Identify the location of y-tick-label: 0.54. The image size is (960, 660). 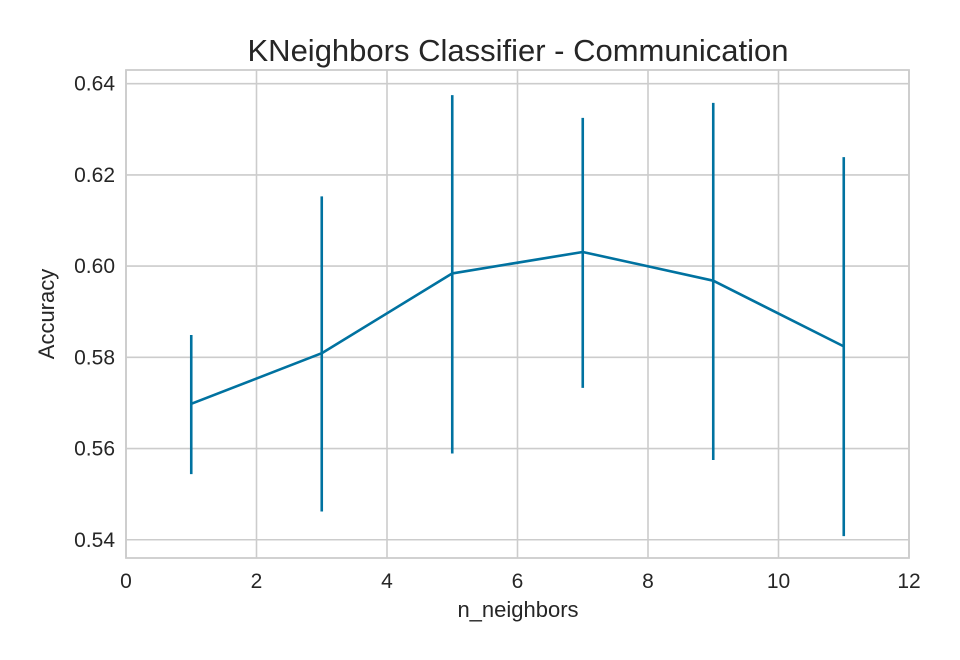
(94, 540).